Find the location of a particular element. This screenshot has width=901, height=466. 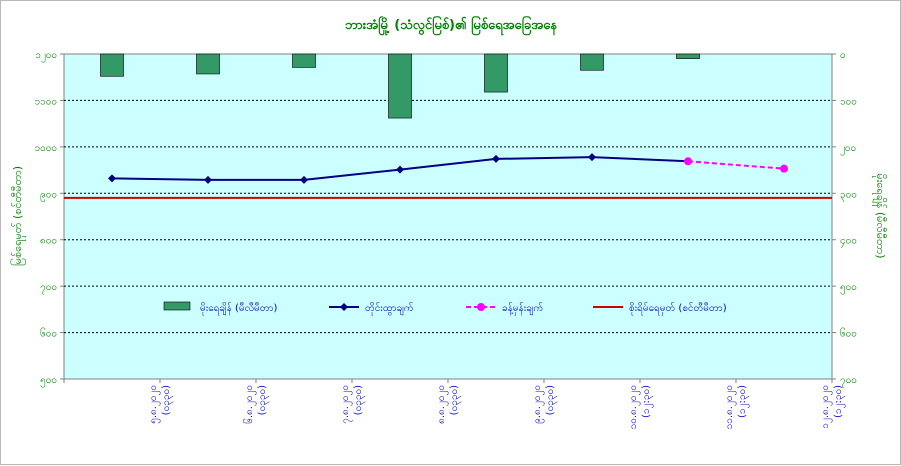

legend-marker-forecast is located at coordinates (481, 307).